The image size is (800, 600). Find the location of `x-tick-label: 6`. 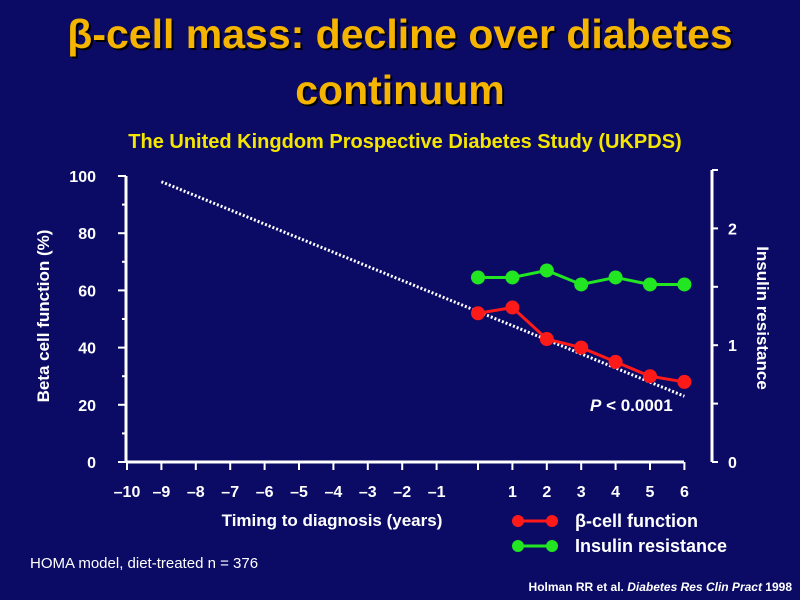

x-tick-label: 6 is located at coordinates (684, 492).